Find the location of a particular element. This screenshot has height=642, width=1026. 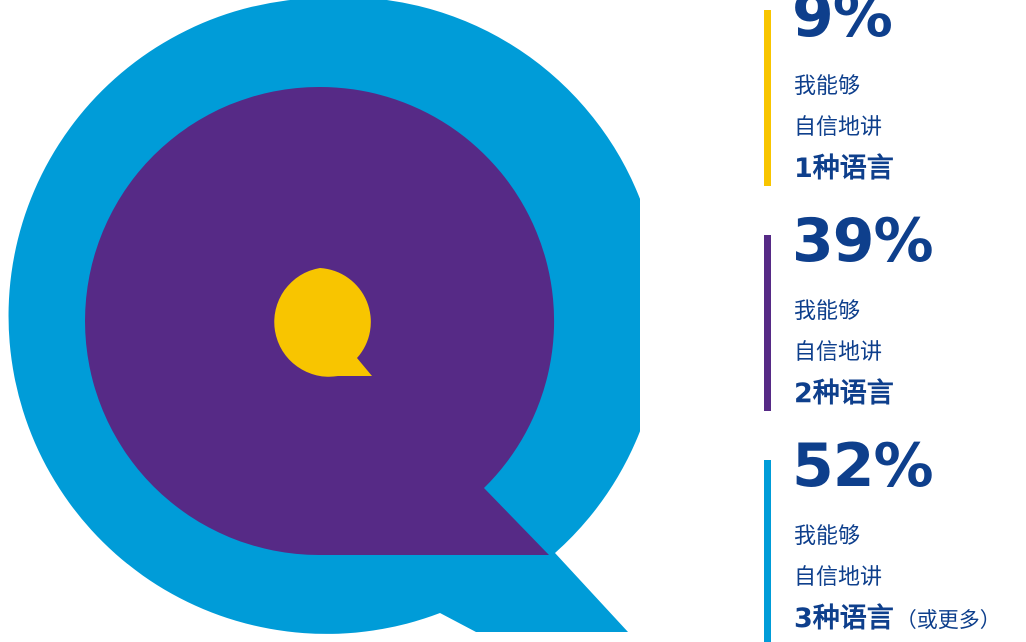

stat-bar-blue is located at coordinates (767, 551).